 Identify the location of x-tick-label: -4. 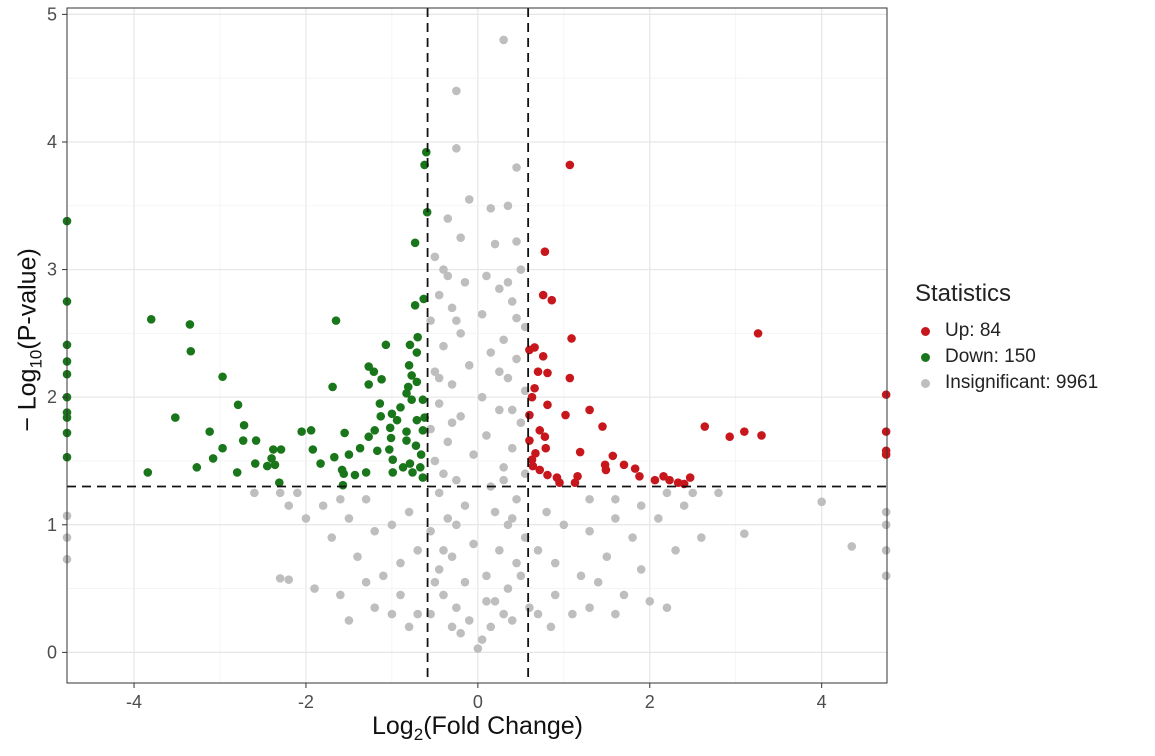
(134, 702).